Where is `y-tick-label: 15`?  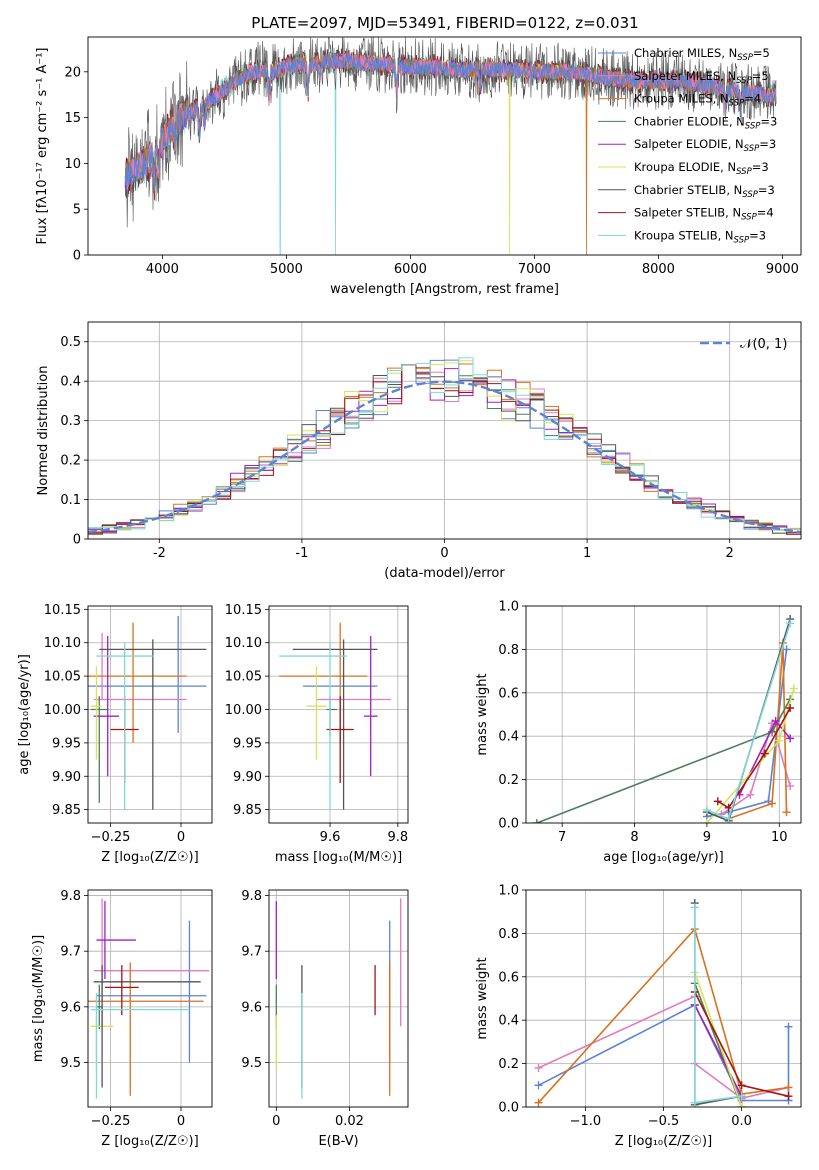
y-tick-label: 15 is located at coordinates (72, 118).